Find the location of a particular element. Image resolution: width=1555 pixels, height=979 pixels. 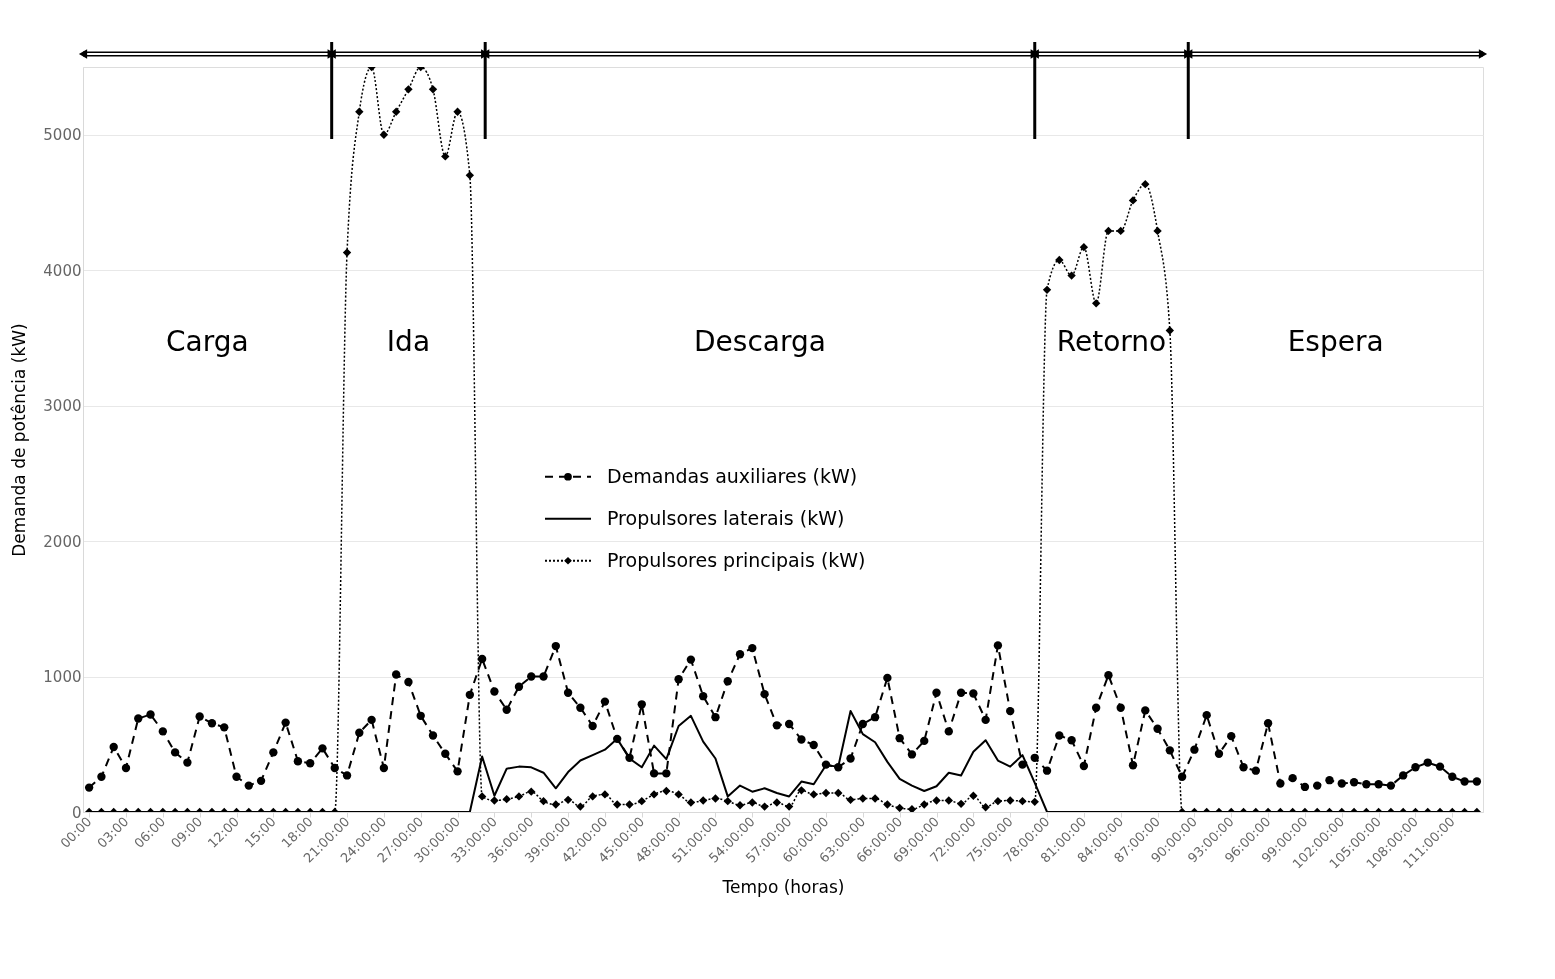

legend-label: Demandas auxiliares (kW) is located at coordinates (732, 475).